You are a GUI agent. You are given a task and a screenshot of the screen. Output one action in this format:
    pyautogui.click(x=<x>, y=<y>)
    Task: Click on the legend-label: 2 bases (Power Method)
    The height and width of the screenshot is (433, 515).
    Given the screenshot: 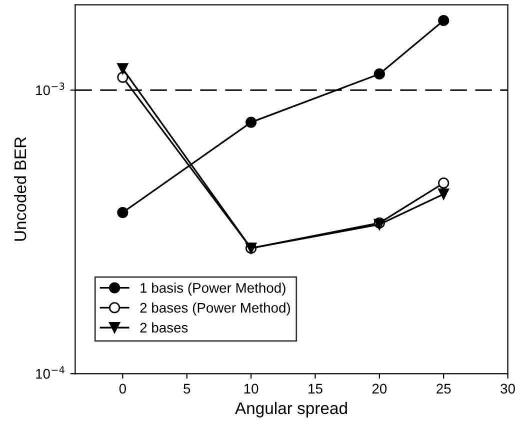 What is the action you would take?
    pyautogui.click(x=215, y=309)
    